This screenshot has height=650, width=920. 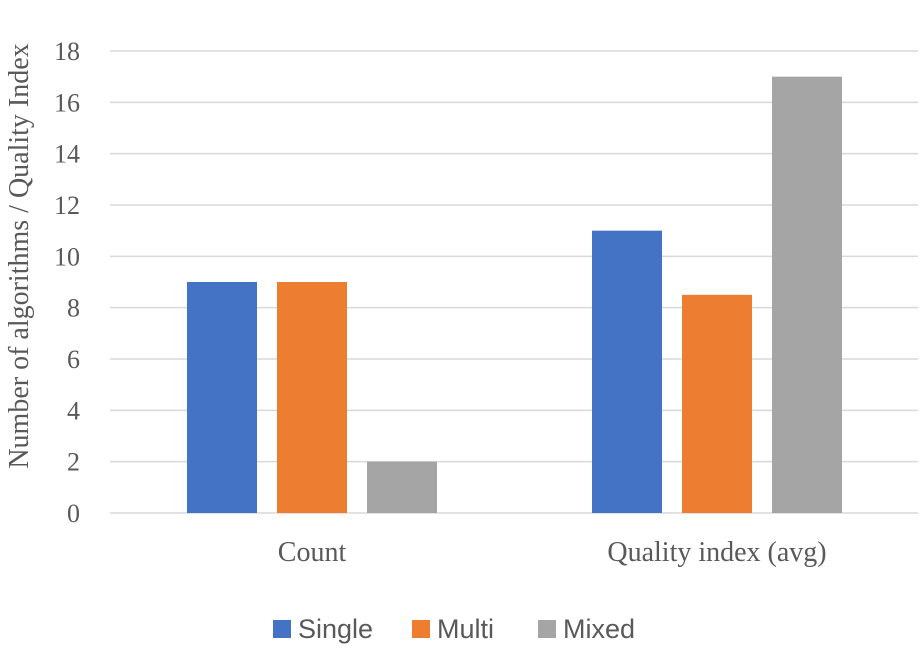 I want to click on y-tick-label: 6, so click(x=73, y=359).